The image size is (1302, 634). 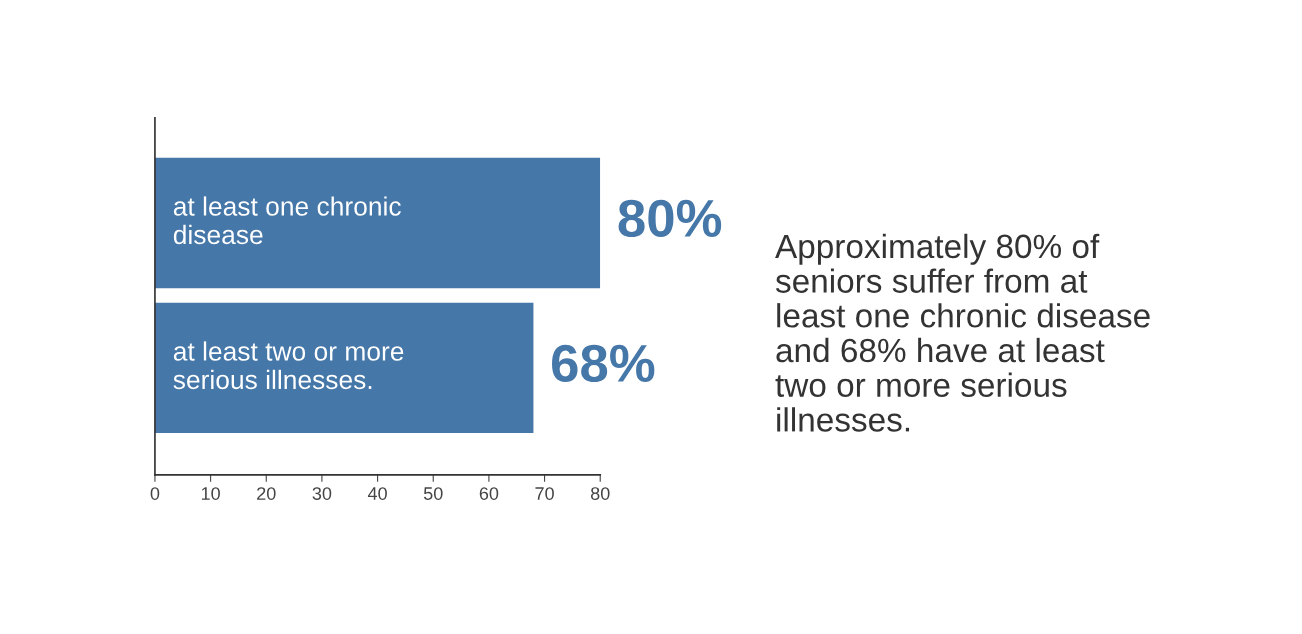 What do you see at coordinates (433, 493) in the screenshot?
I see `x-tick-label: 50` at bounding box center [433, 493].